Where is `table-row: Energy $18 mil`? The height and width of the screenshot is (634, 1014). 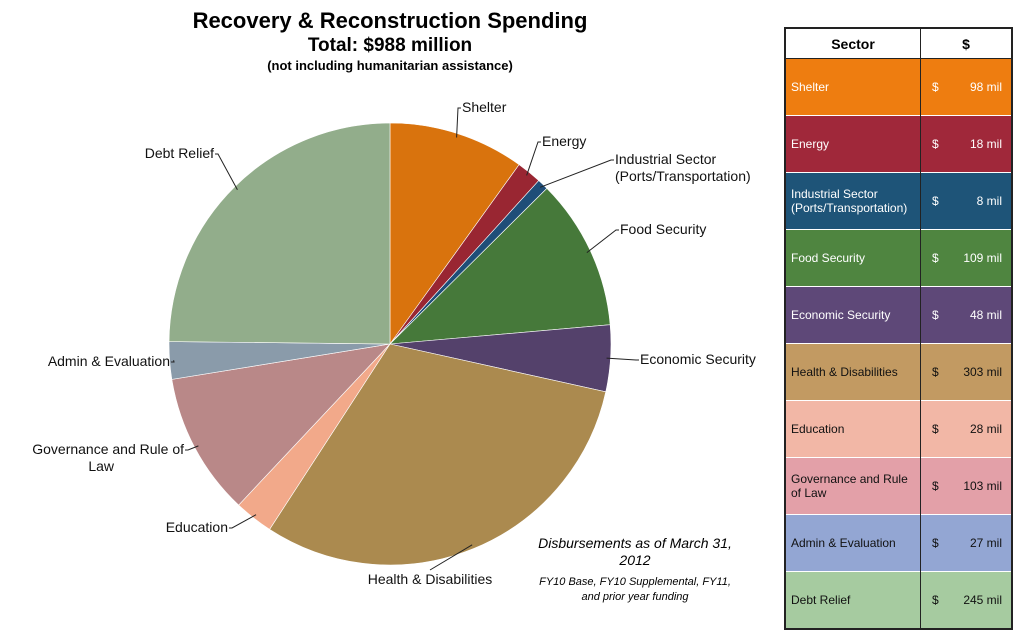
table-row: Energy $18 mil is located at coordinates (898, 144).